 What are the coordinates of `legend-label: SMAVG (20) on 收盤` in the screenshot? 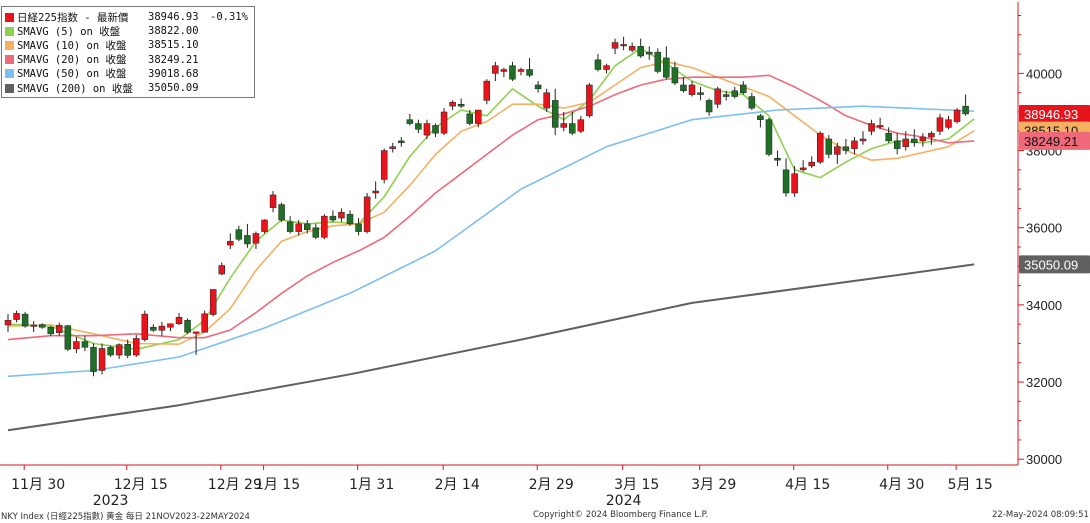 It's located at (72, 60).